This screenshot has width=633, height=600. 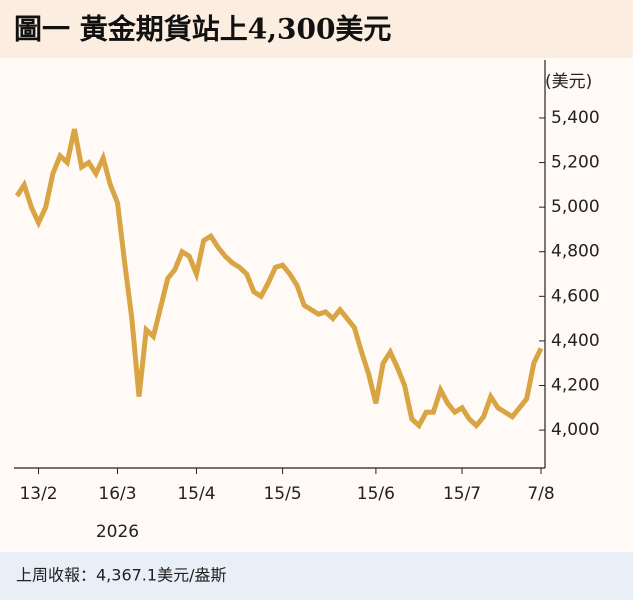 What do you see at coordinates (575, 296) in the screenshot?
I see `y-tick-label: 4,600` at bounding box center [575, 296].